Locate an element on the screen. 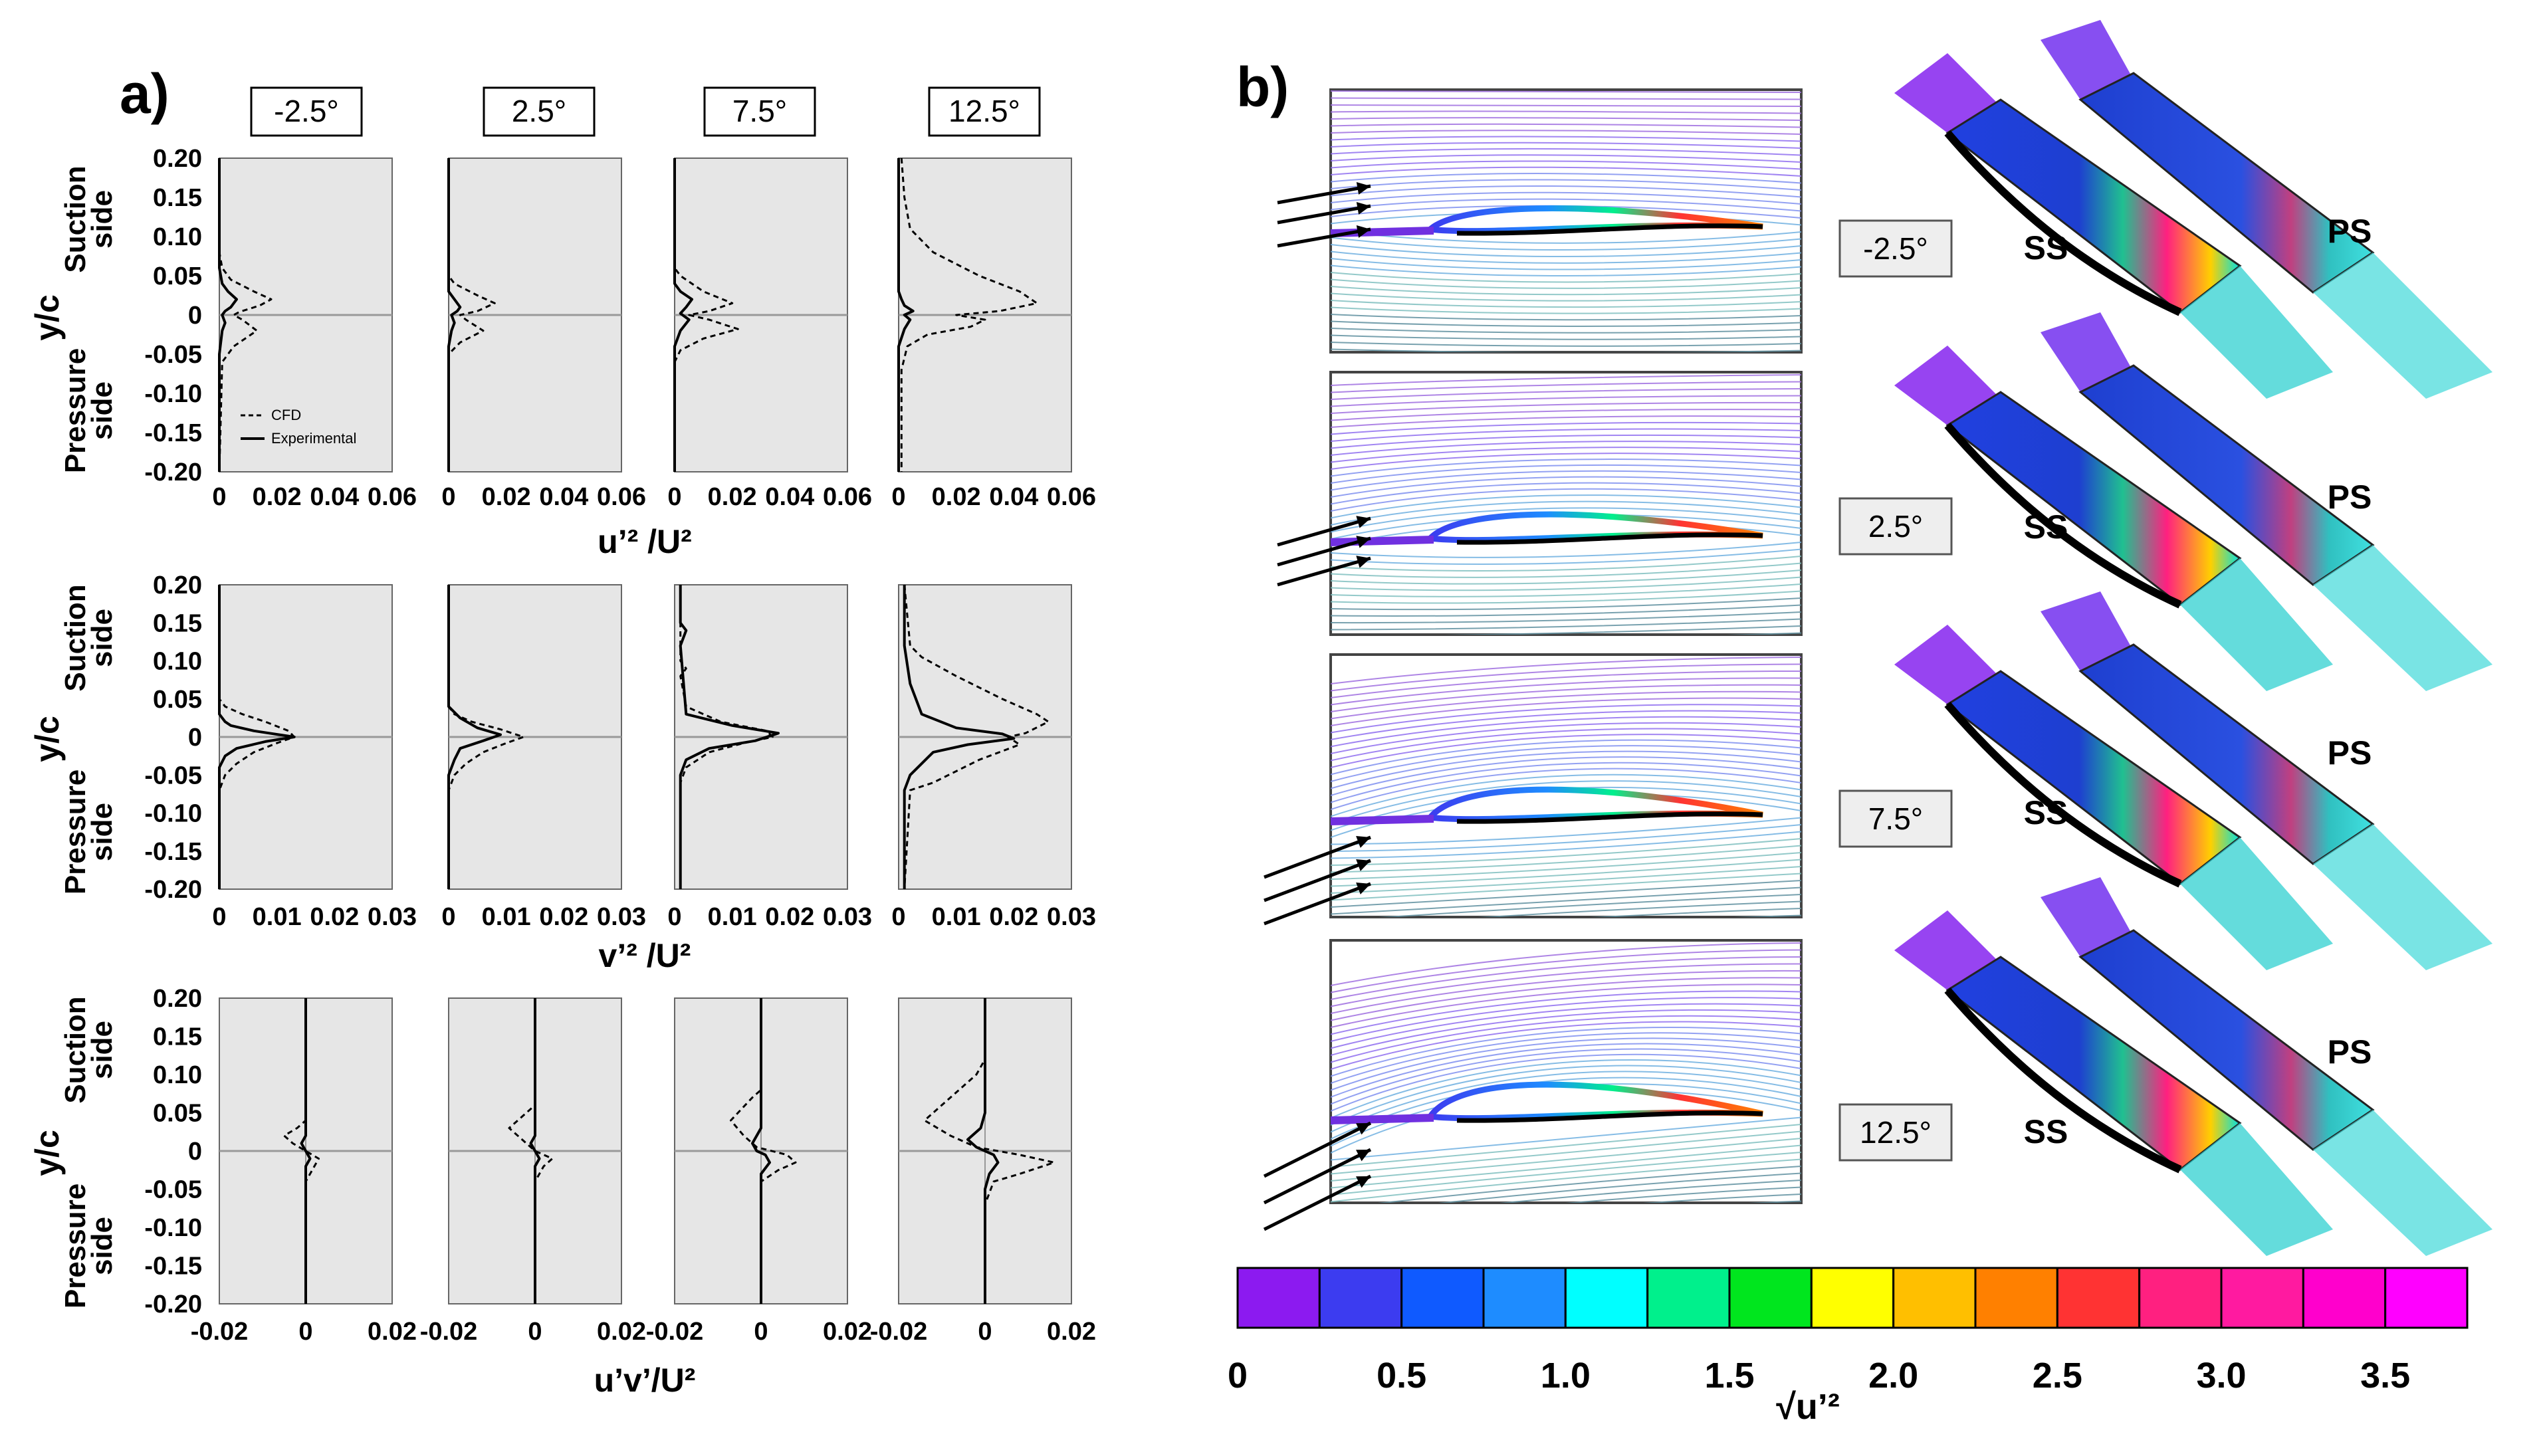  subplot-r0-c2: 0 0.02 0.04 0.06 is located at coordinates (770, 334).